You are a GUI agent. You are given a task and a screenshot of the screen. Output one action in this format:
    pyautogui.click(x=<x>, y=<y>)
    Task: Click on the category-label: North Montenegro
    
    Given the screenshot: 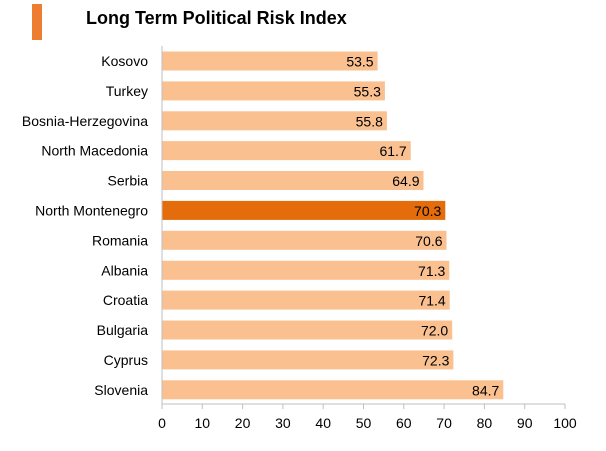 What is the action you would take?
    pyautogui.click(x=91, y=210)
    